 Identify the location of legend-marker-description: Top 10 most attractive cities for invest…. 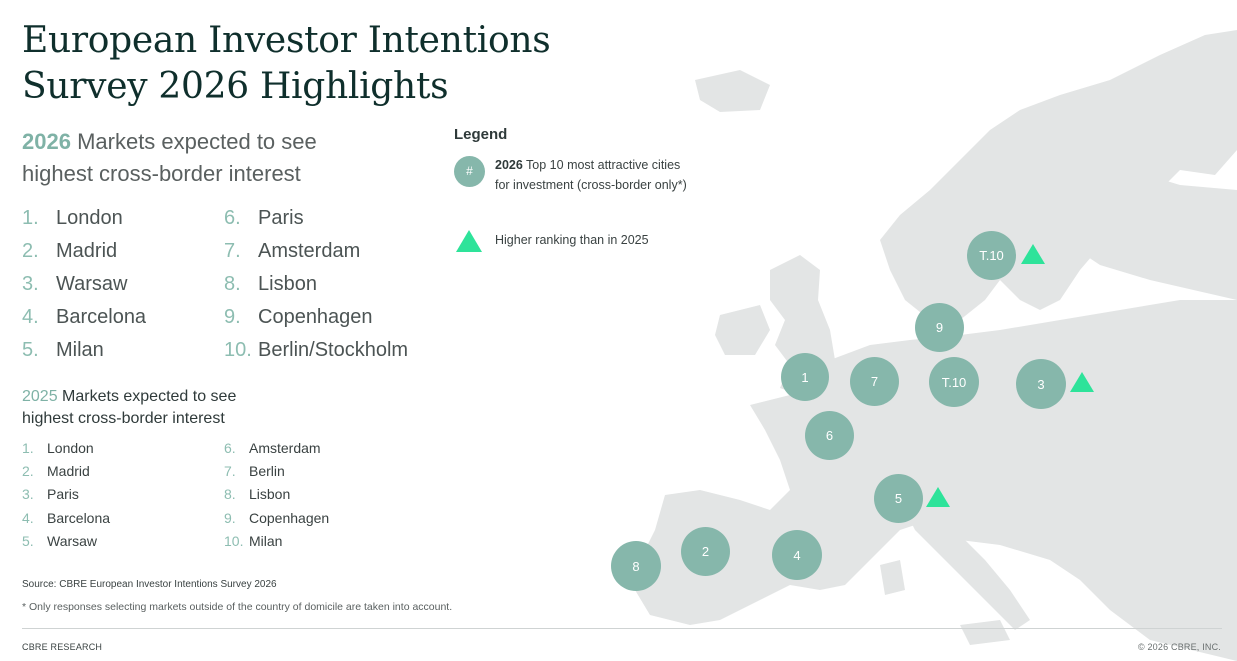
(591, 175).